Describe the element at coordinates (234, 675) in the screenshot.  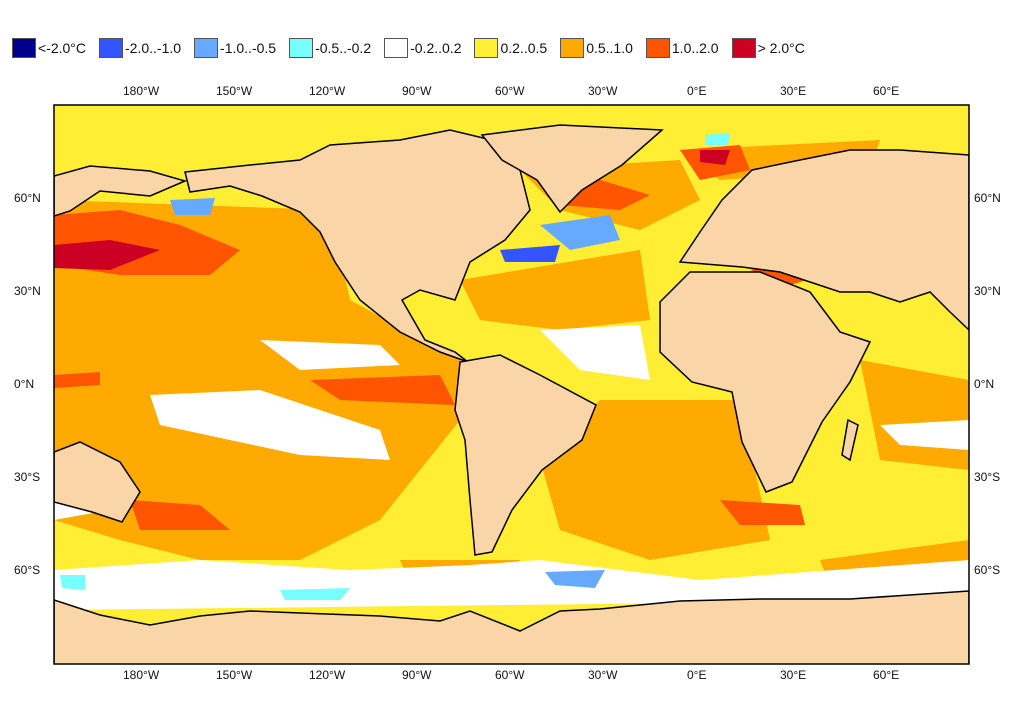
I see `lon-tick-bottom: 150°W` at that location.